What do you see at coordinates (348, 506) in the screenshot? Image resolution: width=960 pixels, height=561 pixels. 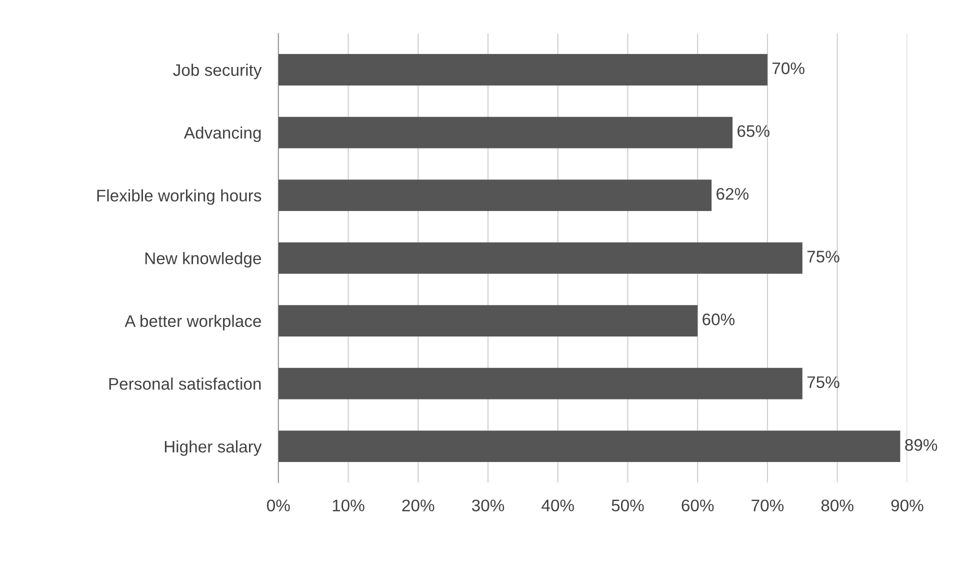 I see `x-tick-label: 10%` at bounding box center [348, 506].